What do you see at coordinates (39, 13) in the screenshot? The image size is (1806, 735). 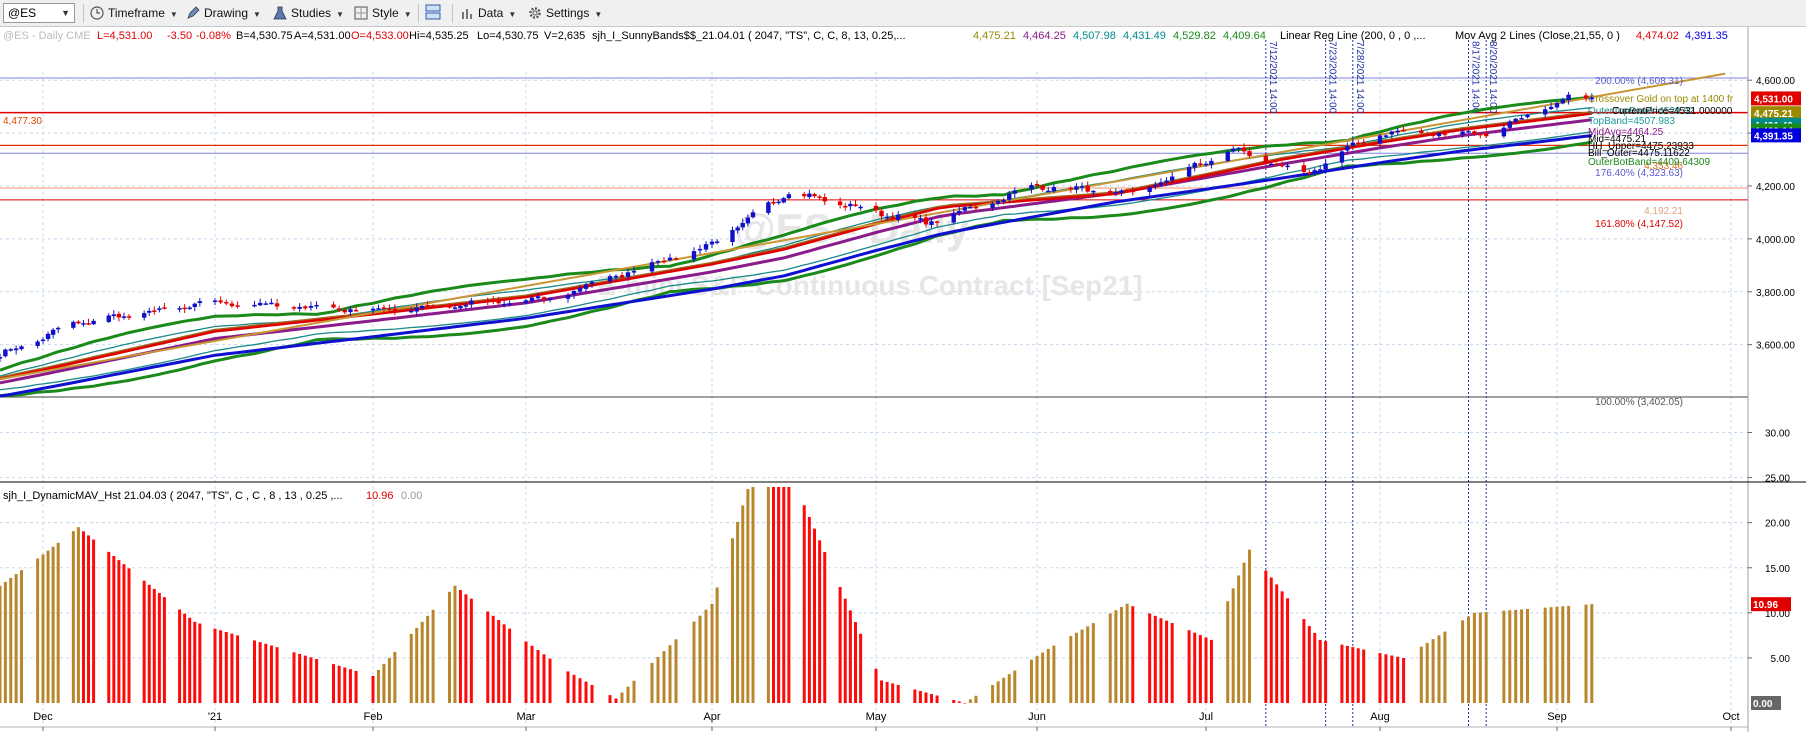 I see `symbol-input: @ES ▼` at bounding box center [39, 13].